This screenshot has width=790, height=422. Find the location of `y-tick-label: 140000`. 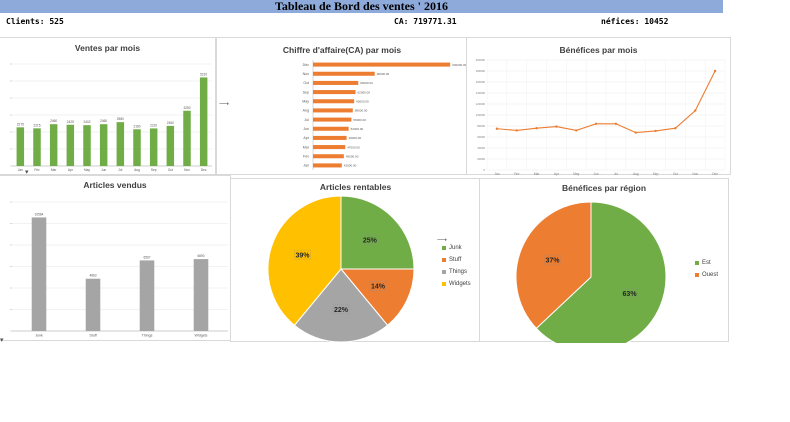

y-tick-label: 140000 is located at coordinates (481, 93).